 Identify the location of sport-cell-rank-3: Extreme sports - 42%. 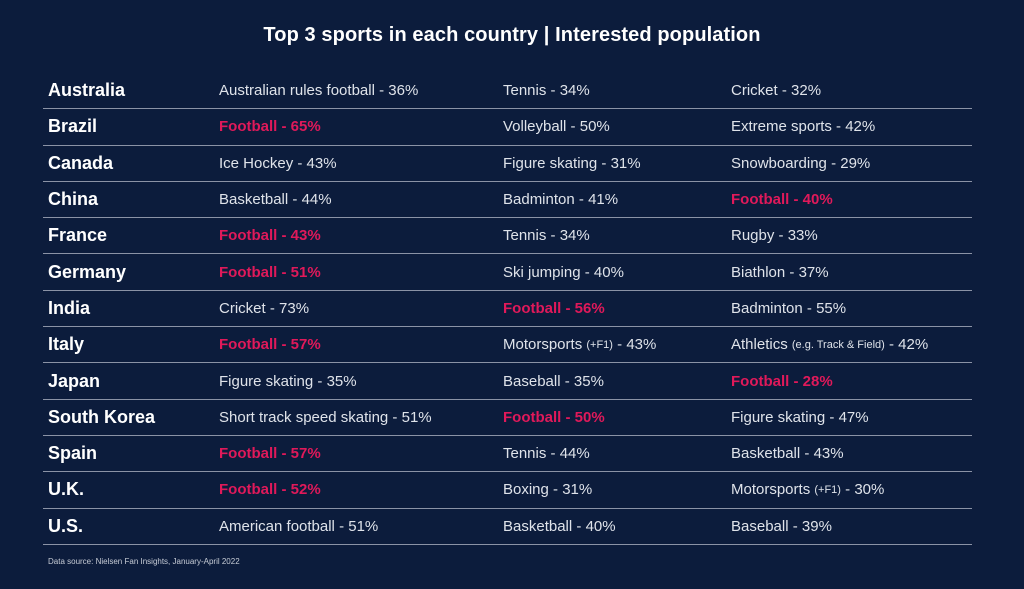
(803, 126).